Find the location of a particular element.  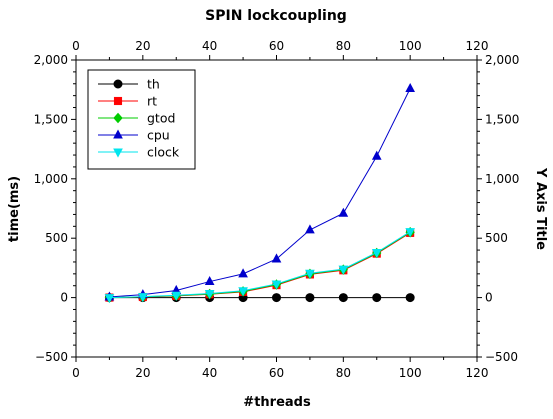

x-tick-label-bottom: 0 is located at coordinates (76, 373).